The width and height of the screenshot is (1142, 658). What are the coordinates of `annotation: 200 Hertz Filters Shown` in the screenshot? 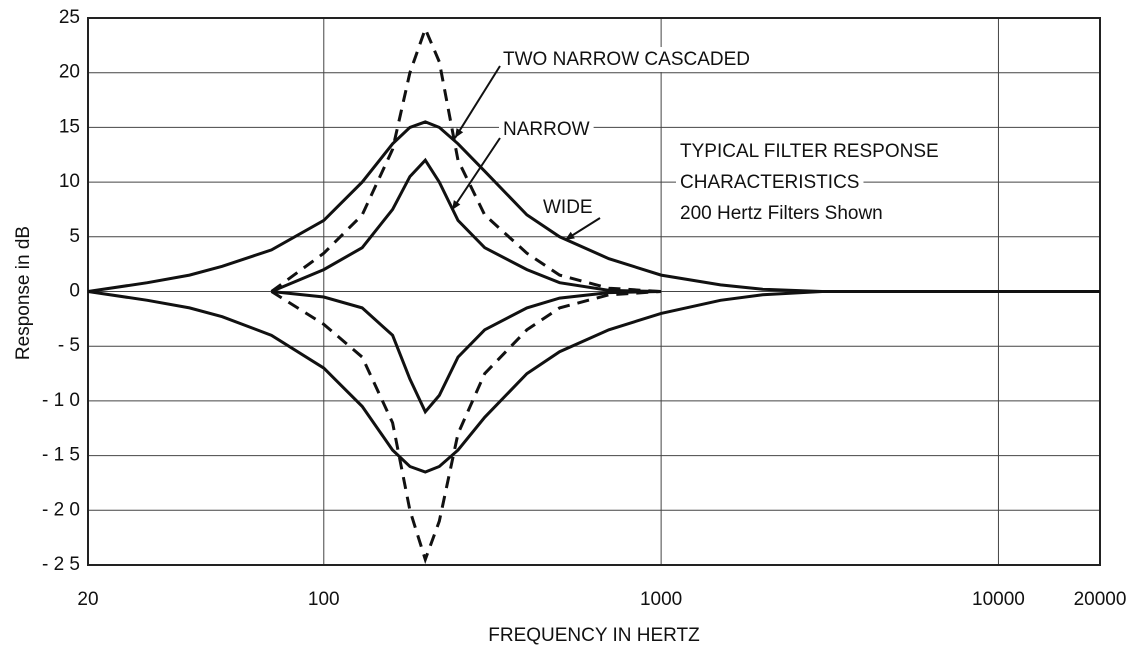 It's located at (781, 213).